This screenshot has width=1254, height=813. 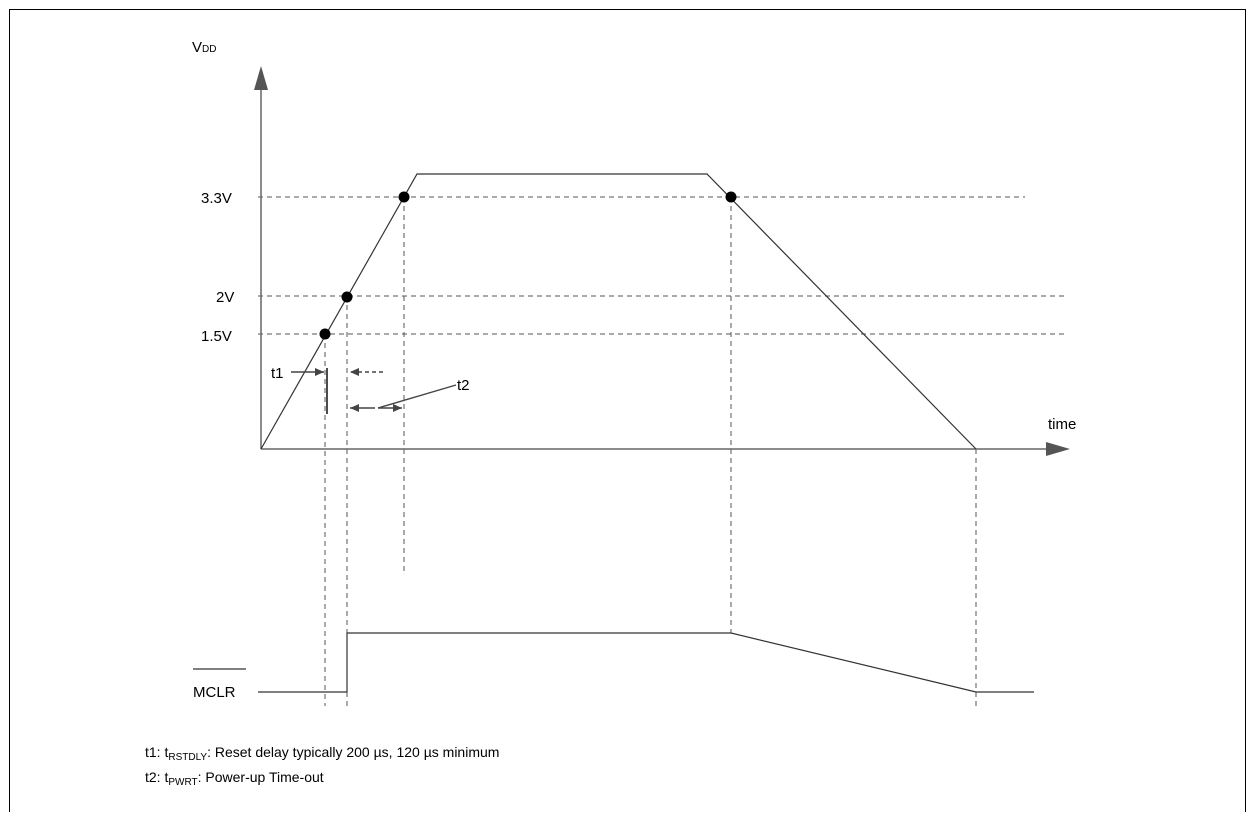 I want to click on y-axis-arrow-icon, so click(x=261, y=78).